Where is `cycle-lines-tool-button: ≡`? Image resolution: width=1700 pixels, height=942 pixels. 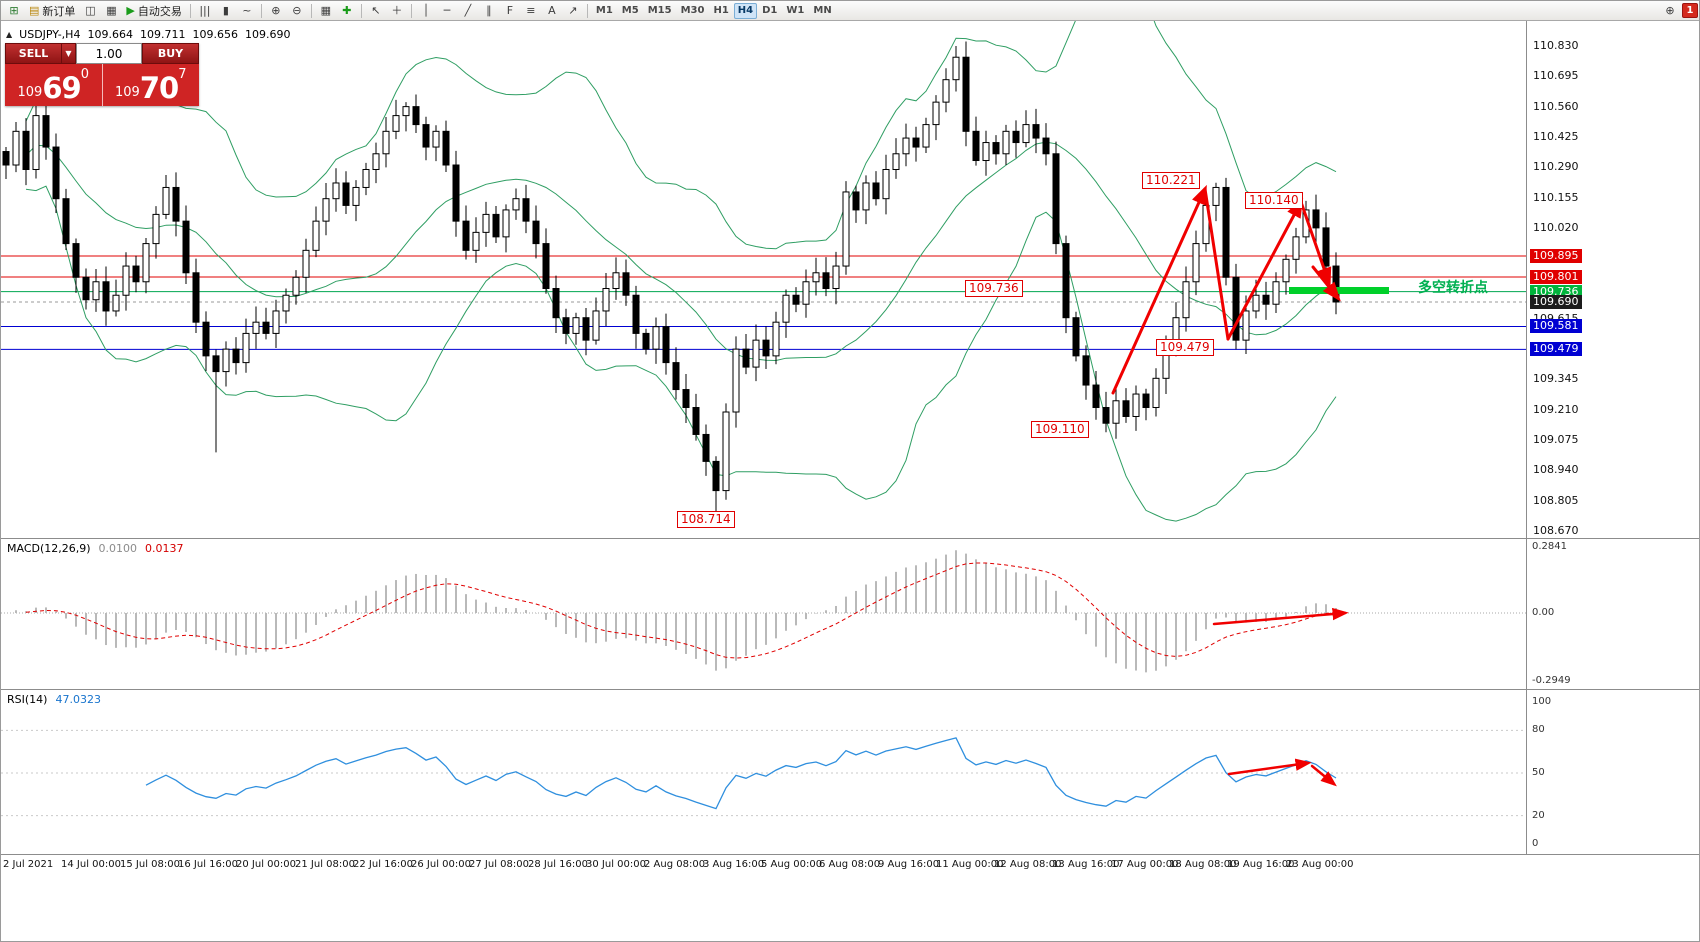 cycle-lines-tool-button: ≡ is located at coordinates (531, 10).